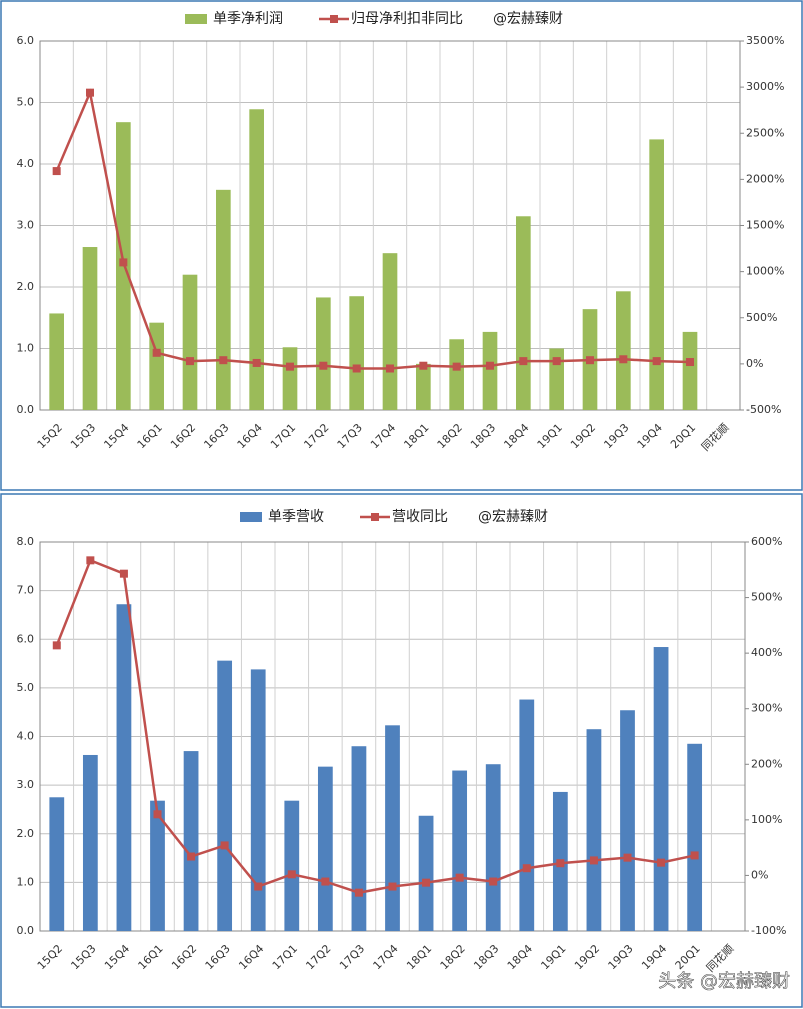 Image resolution: width=803 pixels, height=1009 pixels. I want to click on y2-tick-label: 2500%, so click(765, 132).